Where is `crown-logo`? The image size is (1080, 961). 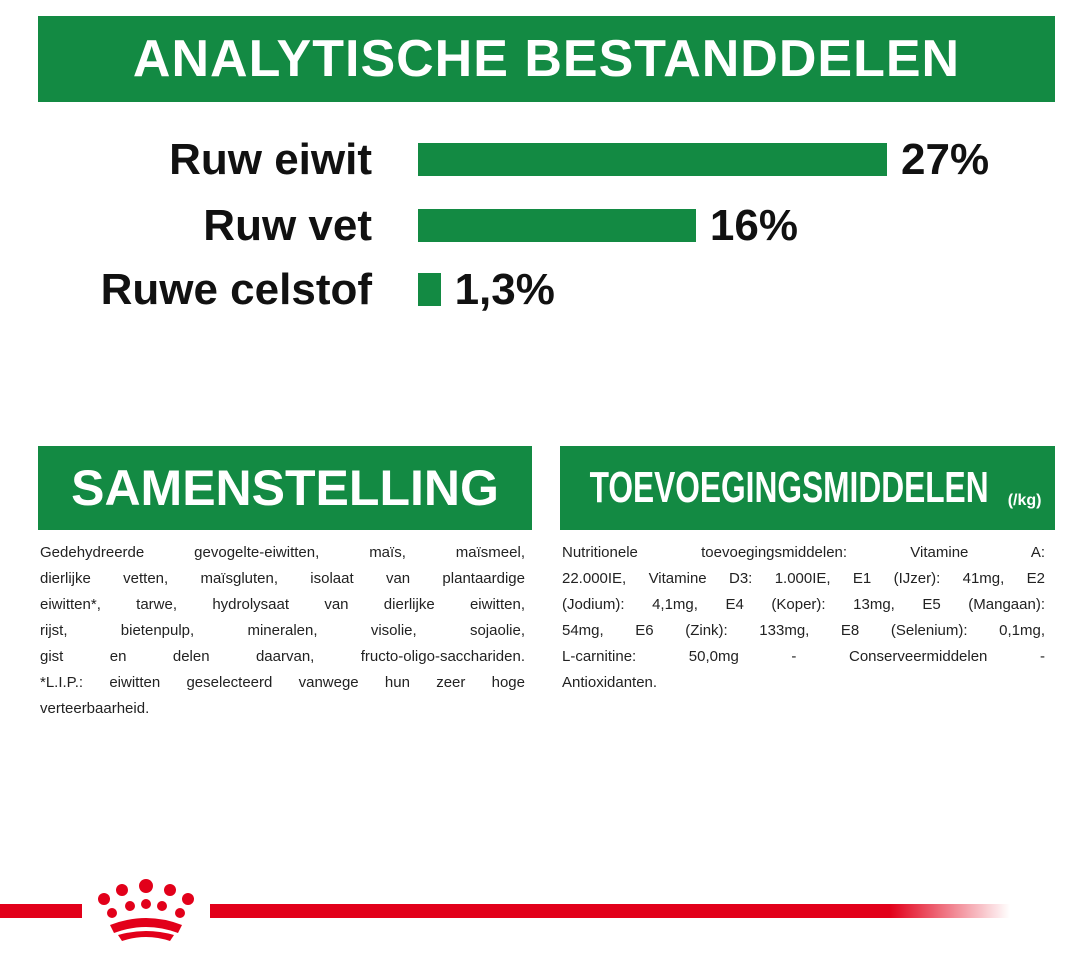
crown-logo is located at coordinates (146, 910).